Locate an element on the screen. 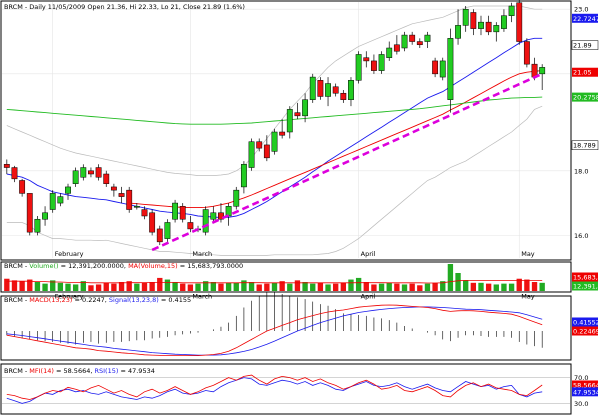 This screenshot has width=600, height=420. macd-panel-frame is located at coordinates (286, 328).